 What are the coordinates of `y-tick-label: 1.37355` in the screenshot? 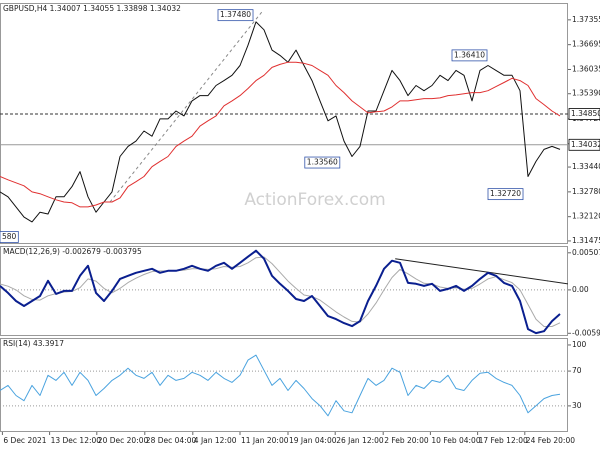 It's located at (586, 19).